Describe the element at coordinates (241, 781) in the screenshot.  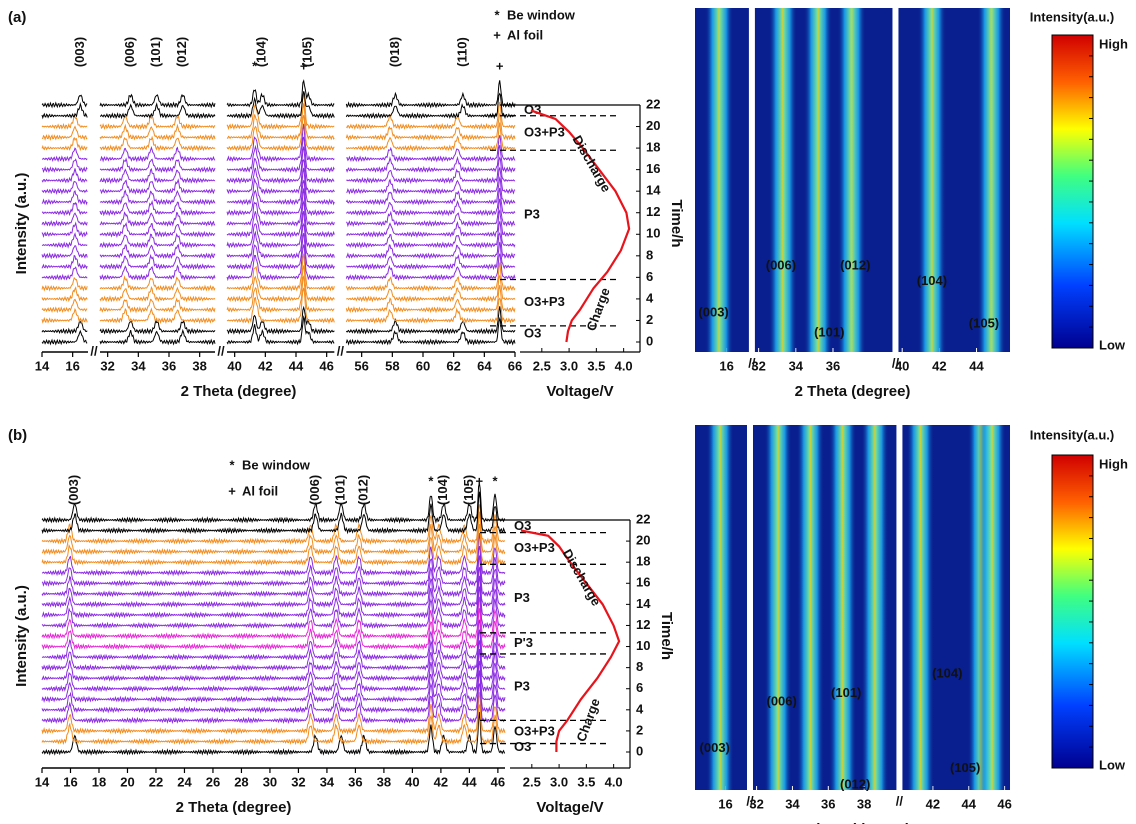
I see `x-tick-label: 28` at that location.